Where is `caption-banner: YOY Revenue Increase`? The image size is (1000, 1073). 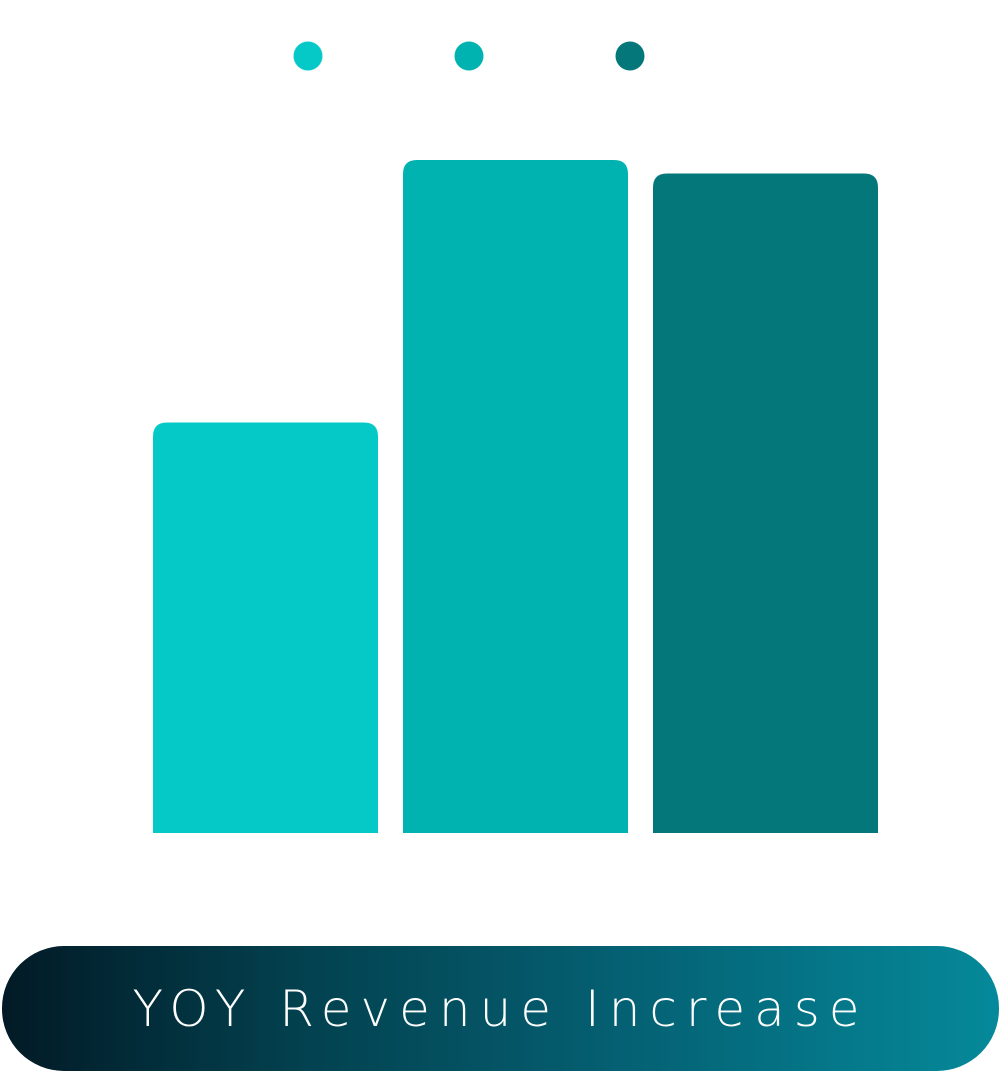
caption-banner: YOY Revenue Increase is located at coordinates (500, 1008).